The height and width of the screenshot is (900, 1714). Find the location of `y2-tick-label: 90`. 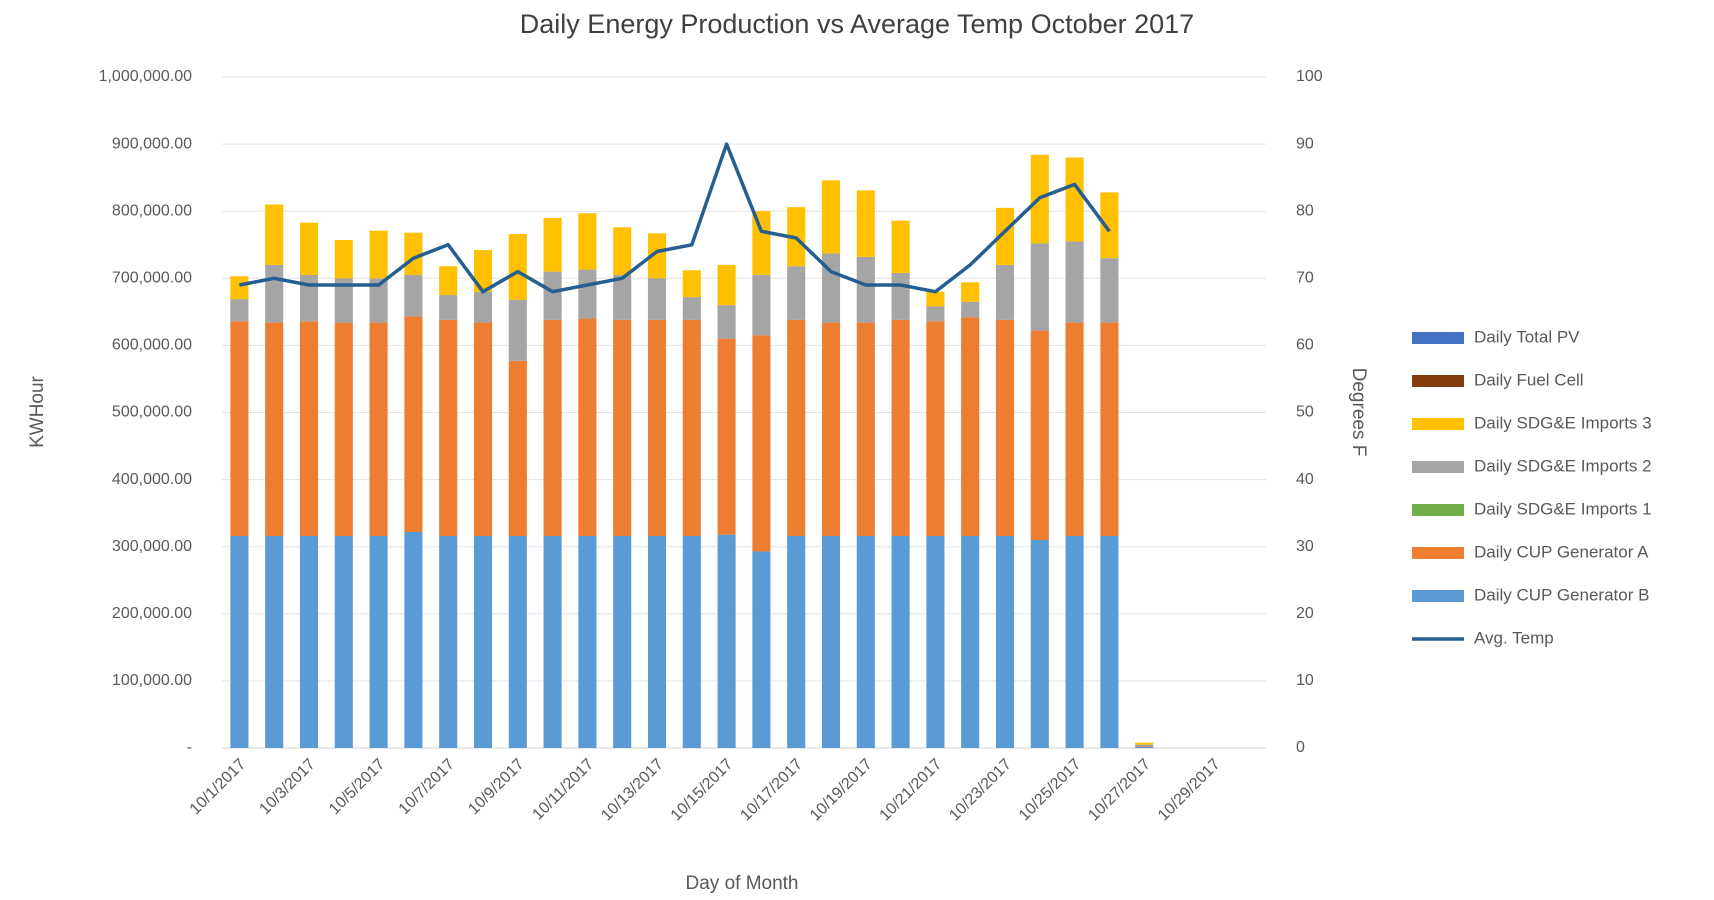

y2-tick-label: 90 is located at coordinates (1305, 143).